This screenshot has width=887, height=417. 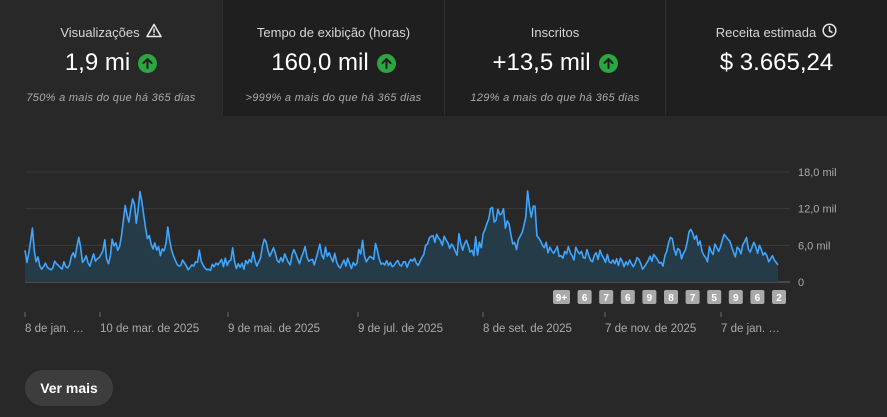 What do you see at coordinates (149, 329) in the screenshot?
I see `x-tick-label: 10 de mar. de 2025` at bounding box center [149, 329].